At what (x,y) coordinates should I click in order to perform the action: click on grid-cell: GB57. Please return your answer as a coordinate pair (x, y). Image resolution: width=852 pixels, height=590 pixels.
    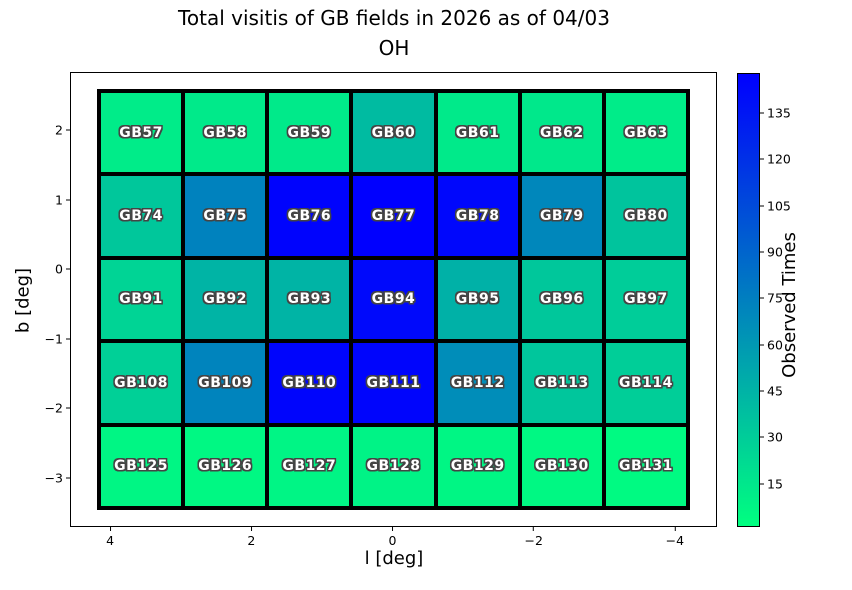
    Looking at the image, I should click on (141, 133).